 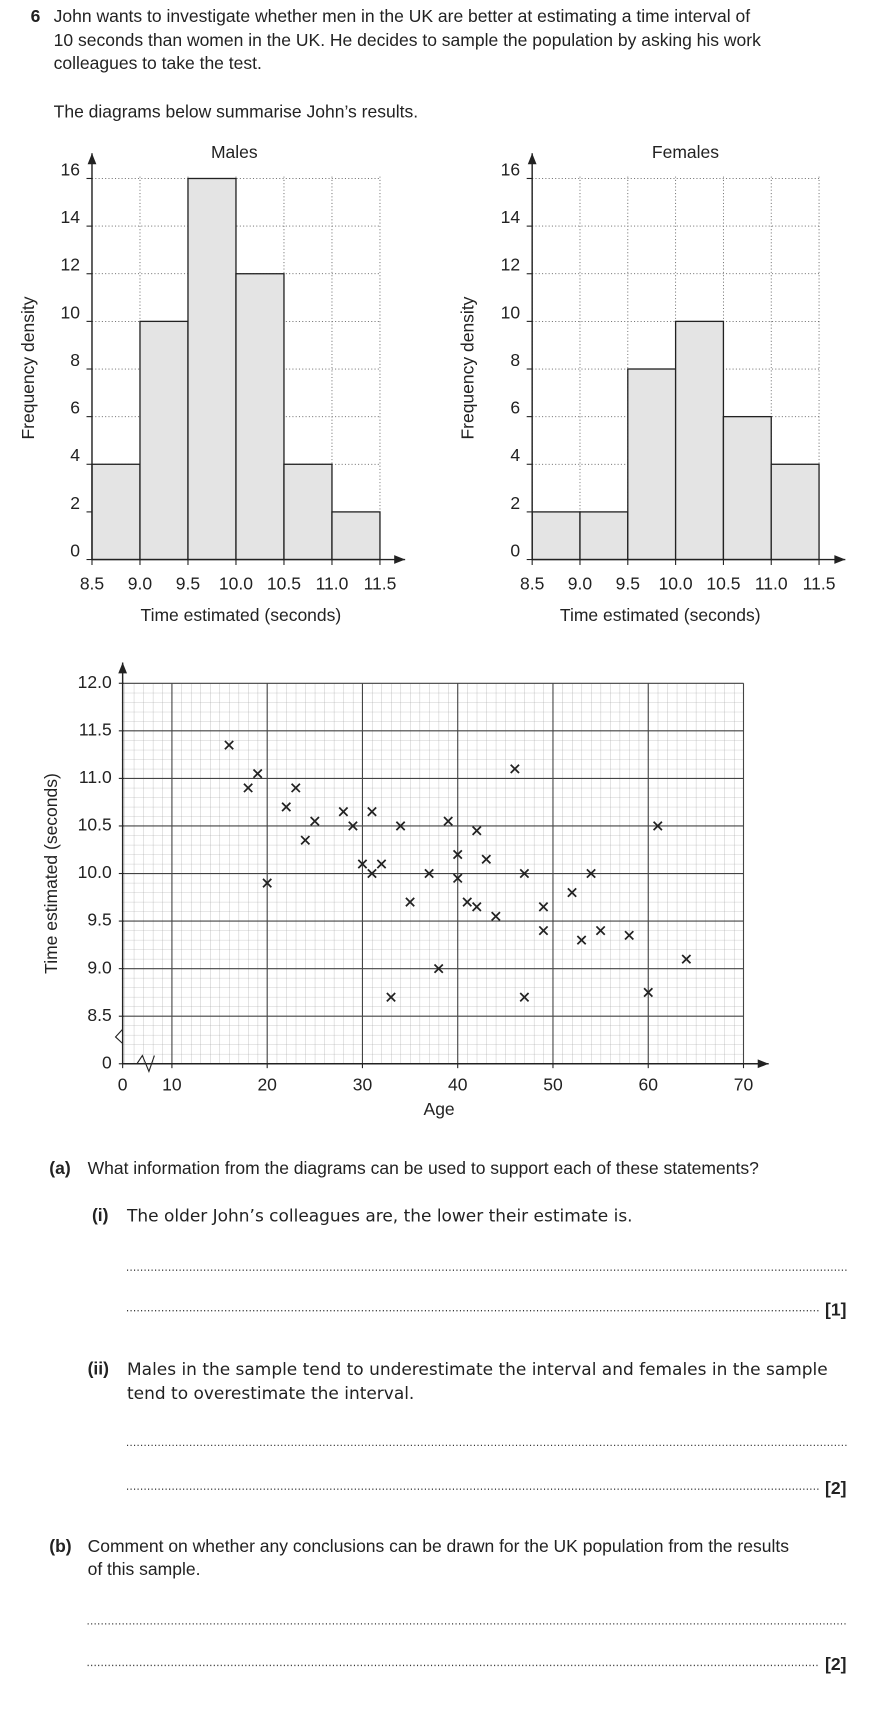 What do you see at coordinates (510, 265) in the screenshot?
I see `y-tick-label: 12` at bounding box center [510, 265].